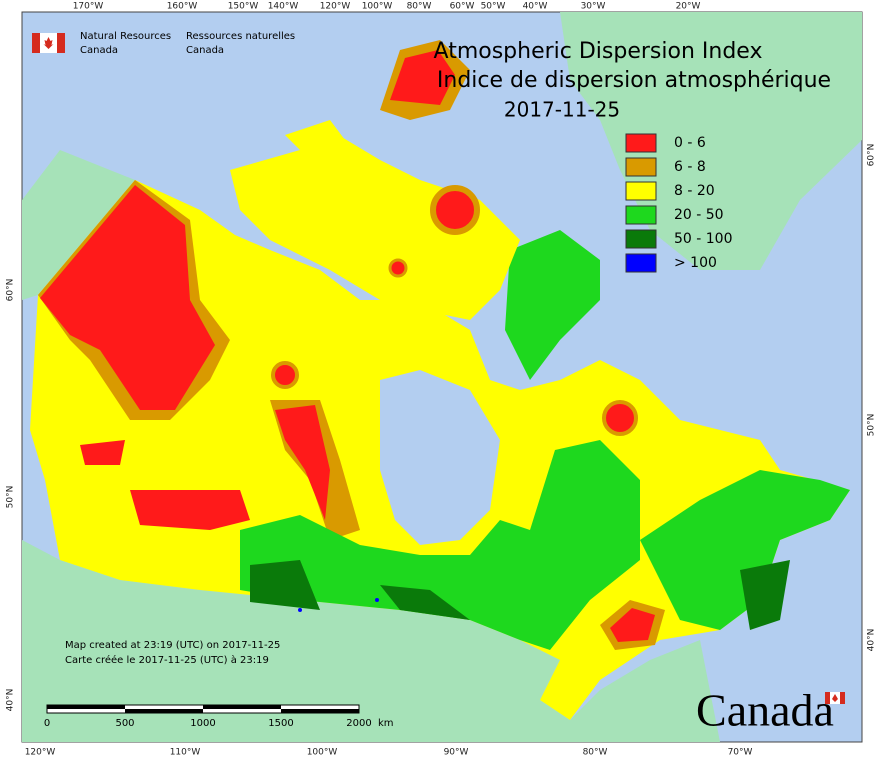 This screenshot has height=764, width=880. Describe the element at coordinates (872, 155) in the screenshot. I see `right-tick-label: 60°N` at that location.